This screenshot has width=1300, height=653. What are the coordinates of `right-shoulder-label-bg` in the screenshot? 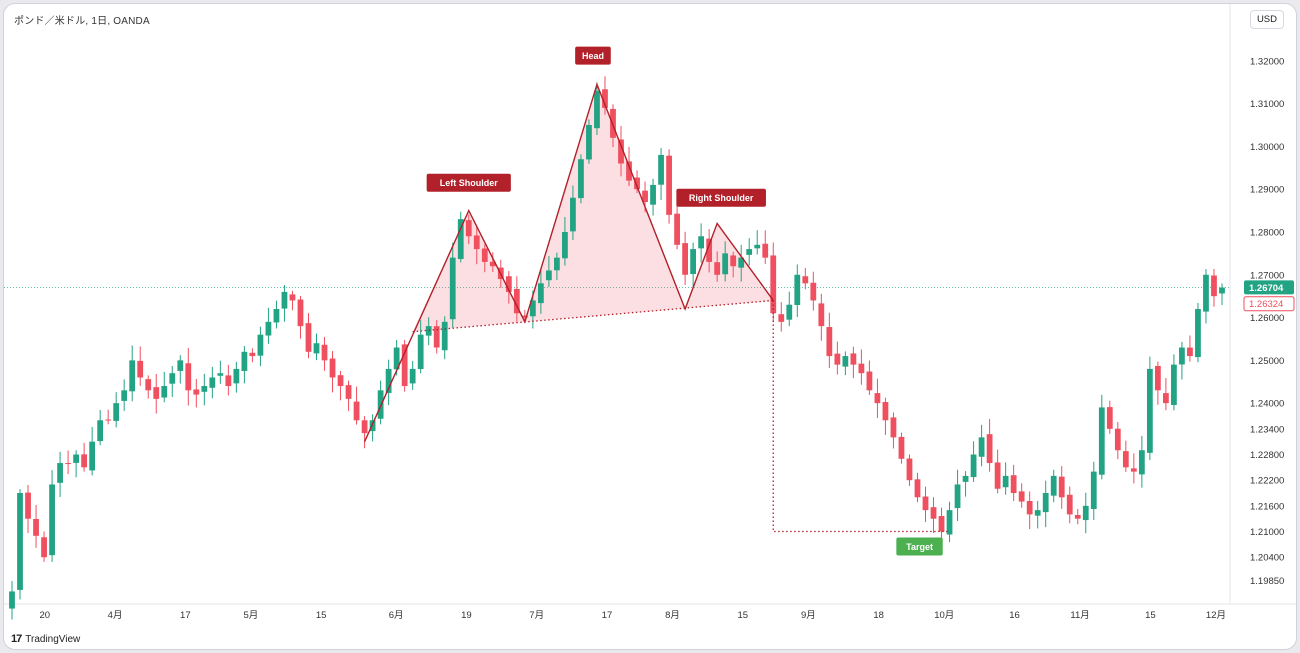 It's located at (721, 197).